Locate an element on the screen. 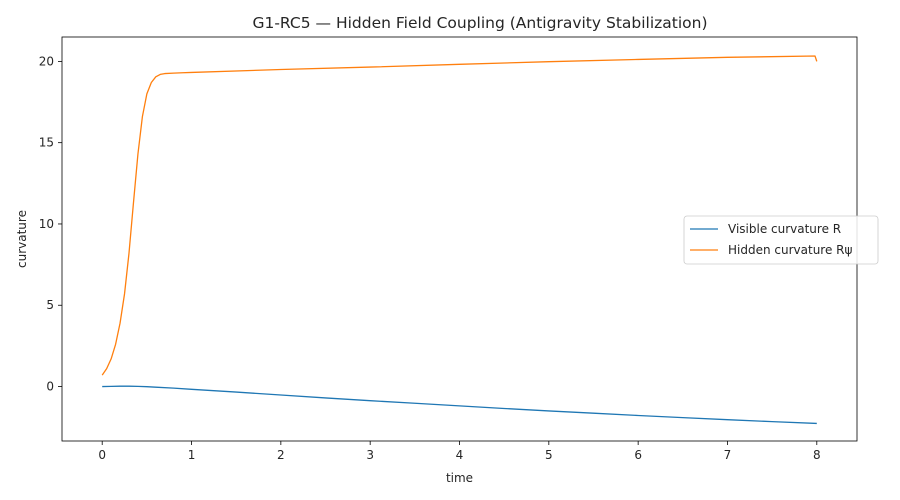 The height and width of the screenshot is (500, 900). y-tick-label: 15 is located at coordinates (46, 143).